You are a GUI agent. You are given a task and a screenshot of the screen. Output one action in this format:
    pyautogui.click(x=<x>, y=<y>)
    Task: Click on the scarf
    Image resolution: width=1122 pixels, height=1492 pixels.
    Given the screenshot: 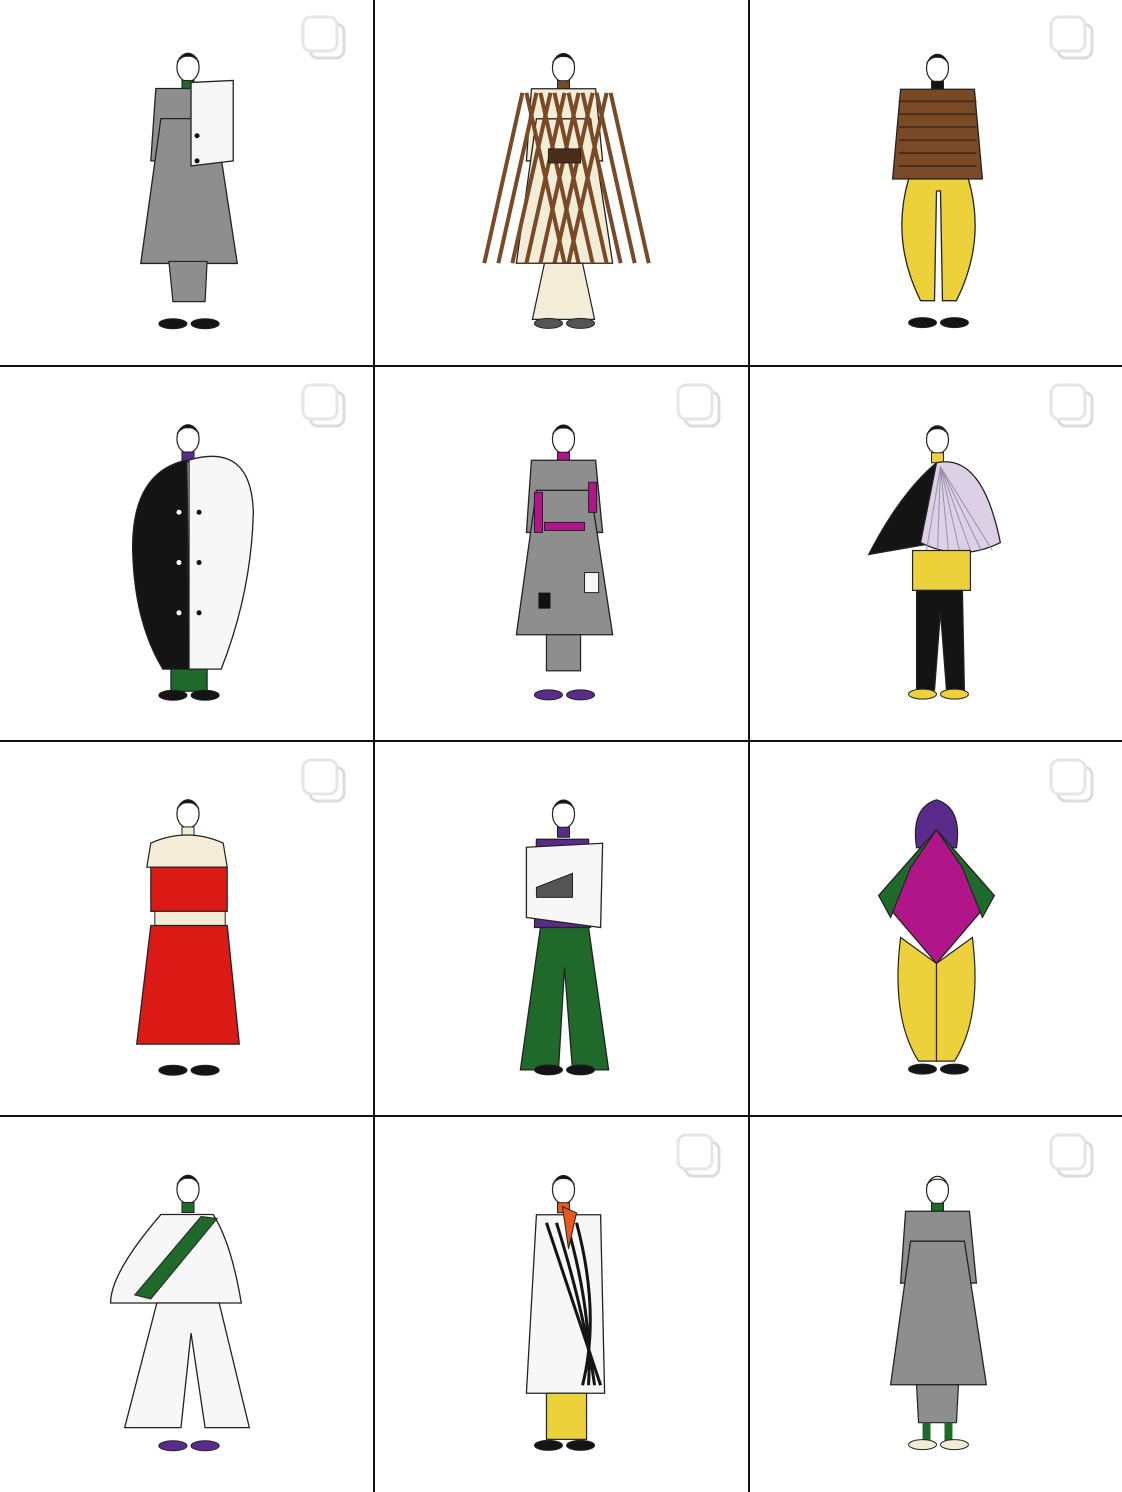 What is the action you would take?
    pyautogui.click(x=569, y=1227)
    